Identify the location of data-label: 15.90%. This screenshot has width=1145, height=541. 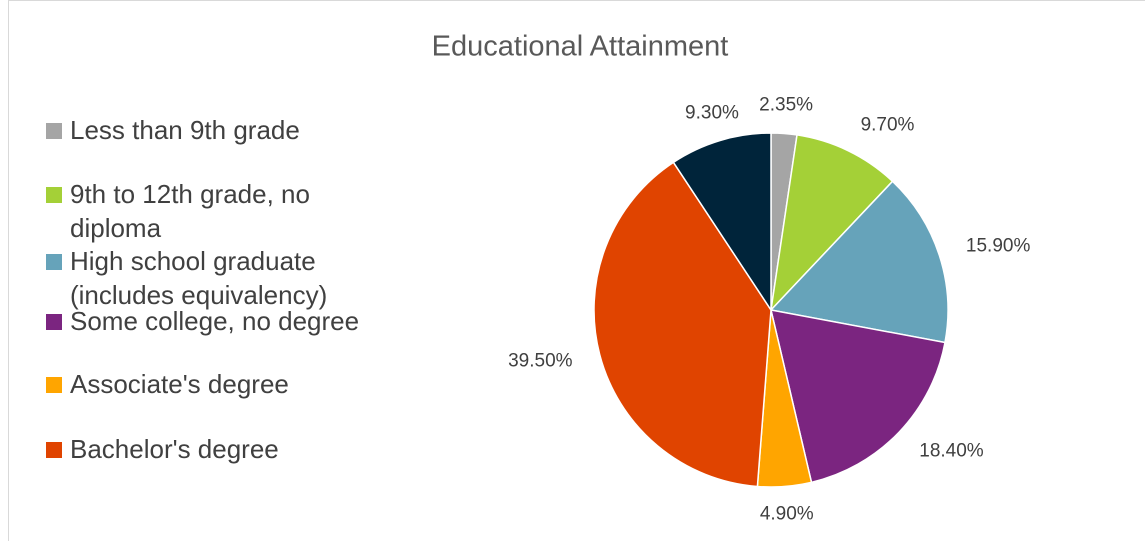
(998, 246).